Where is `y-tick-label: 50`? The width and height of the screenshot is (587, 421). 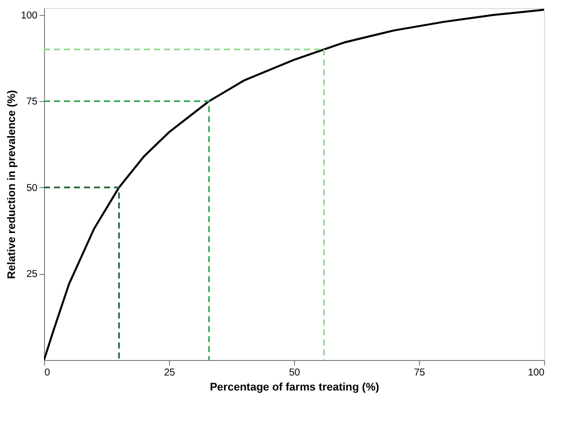 y-tick-label: 50 is located at coordinates (32, 188).